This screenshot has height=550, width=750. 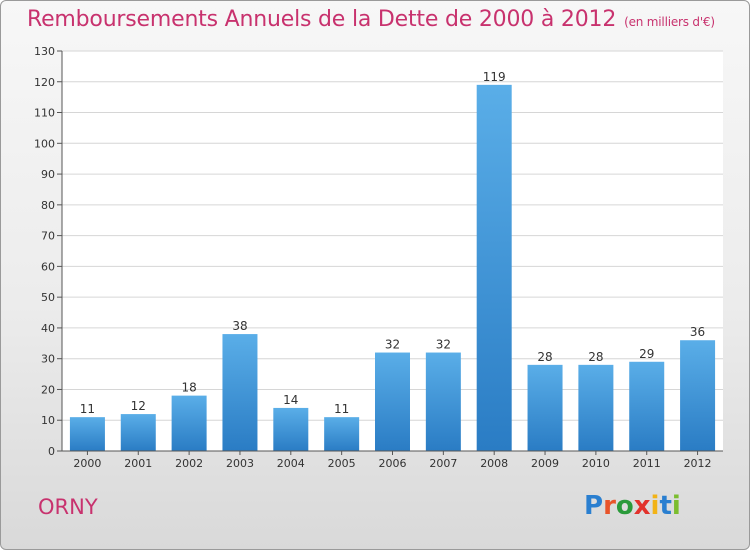 I want to click on bar-2012, so click(x=698, y=395).